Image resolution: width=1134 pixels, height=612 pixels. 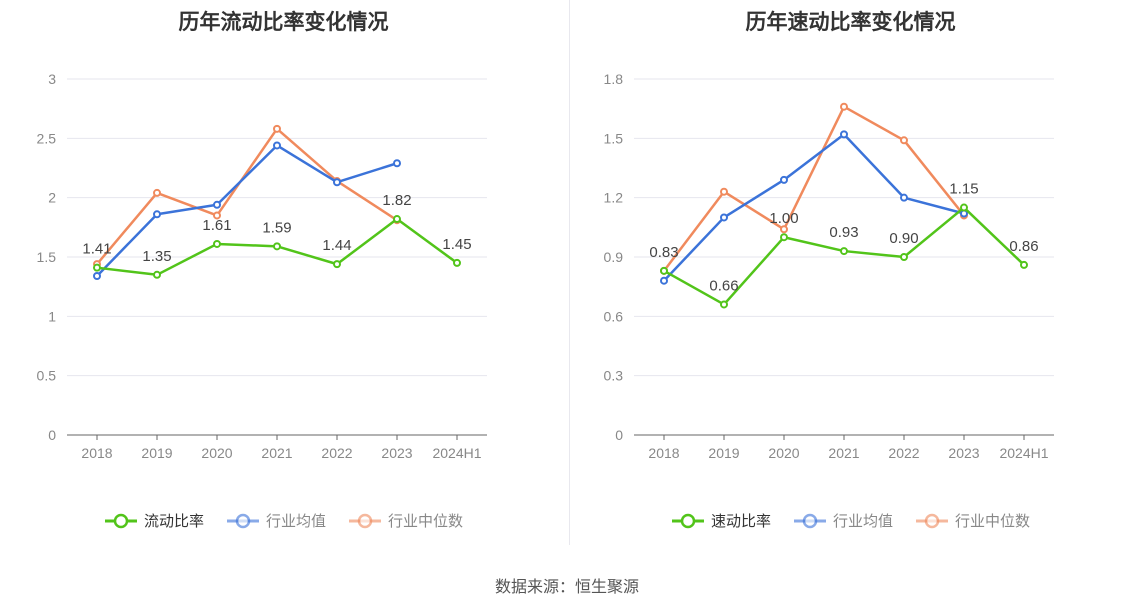 I want to click on legend-item: 速动比率, so click(x=721, y=520).